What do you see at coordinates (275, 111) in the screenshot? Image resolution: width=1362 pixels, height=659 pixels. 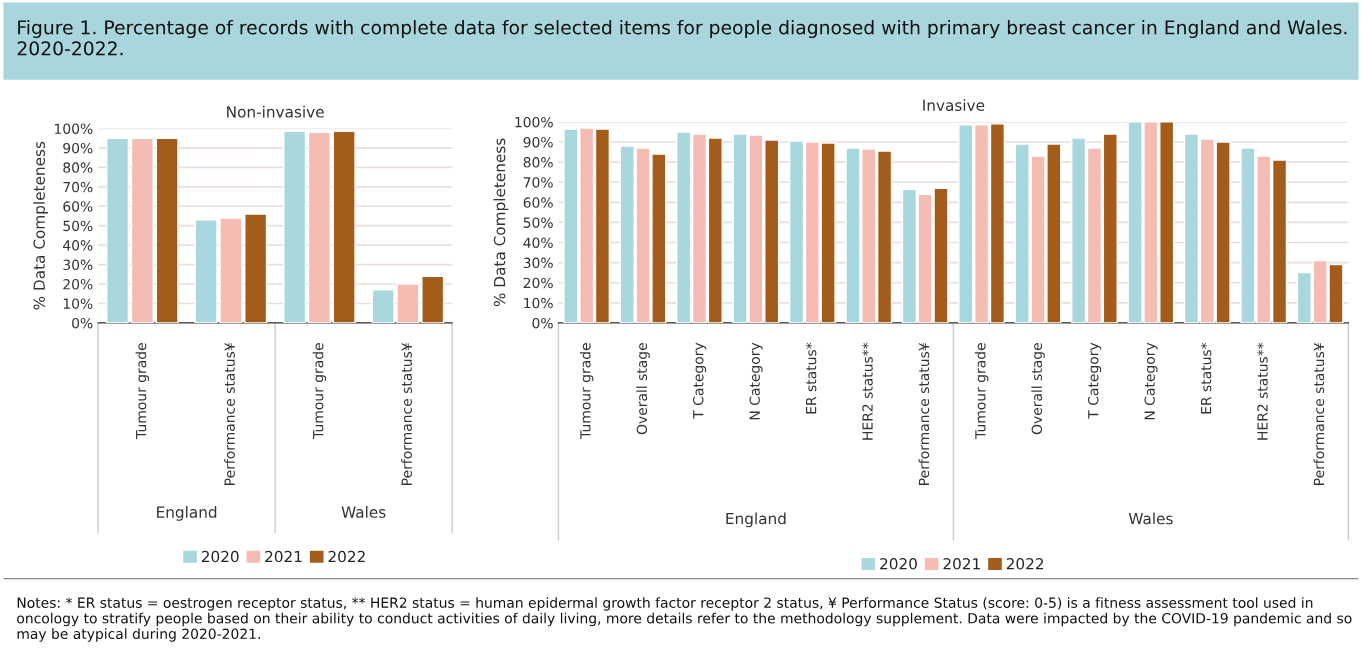 I see `chart-title: Non-invasive` at bounding box center [275, 111].